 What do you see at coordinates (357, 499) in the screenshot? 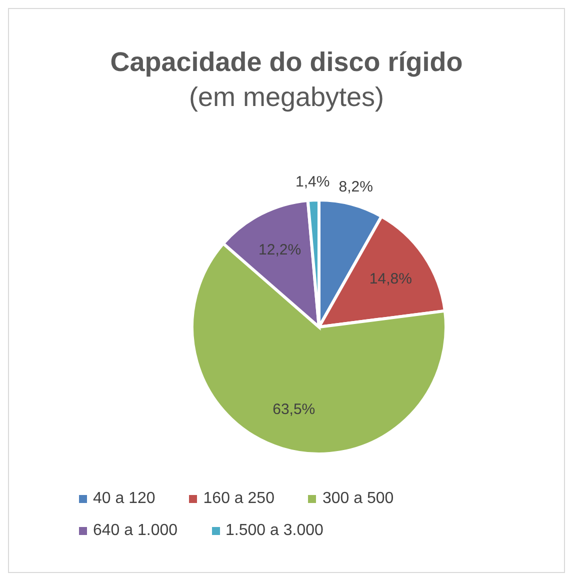
I see `legend-label: 300 a 500` at bounding box center [357, 499].